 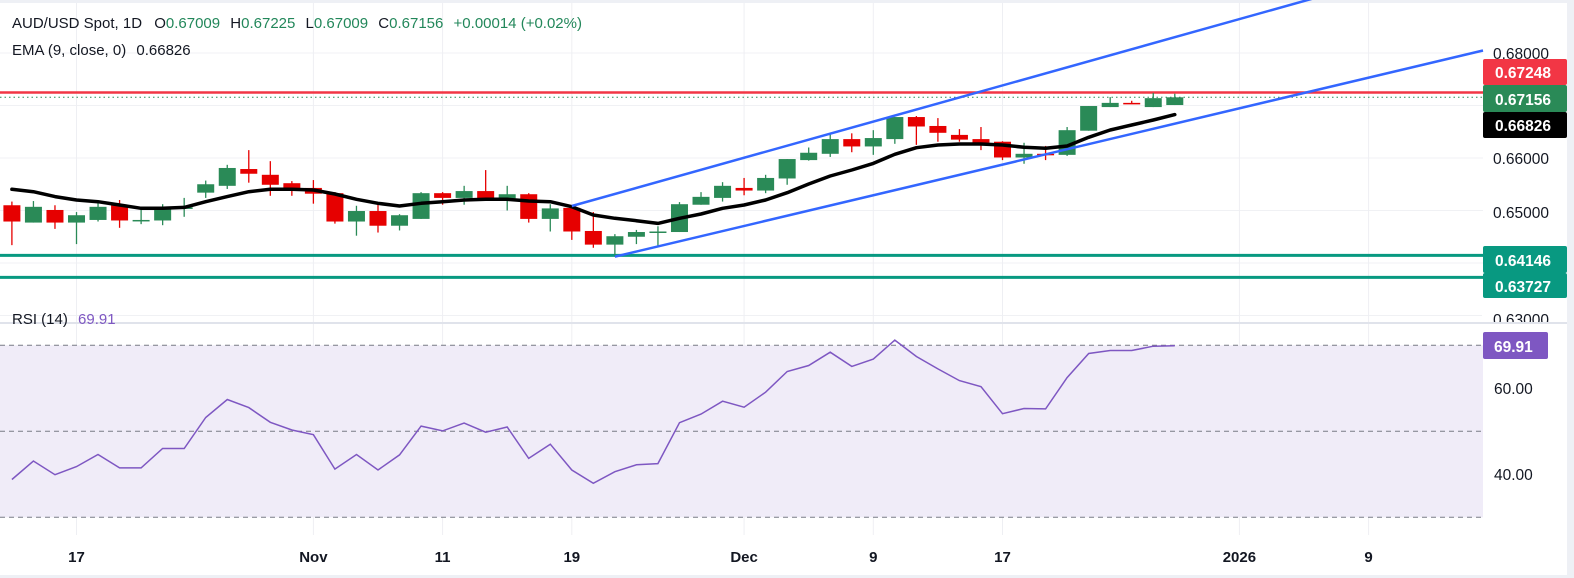 I want to click on ema-line, so click(x=593, y=169).